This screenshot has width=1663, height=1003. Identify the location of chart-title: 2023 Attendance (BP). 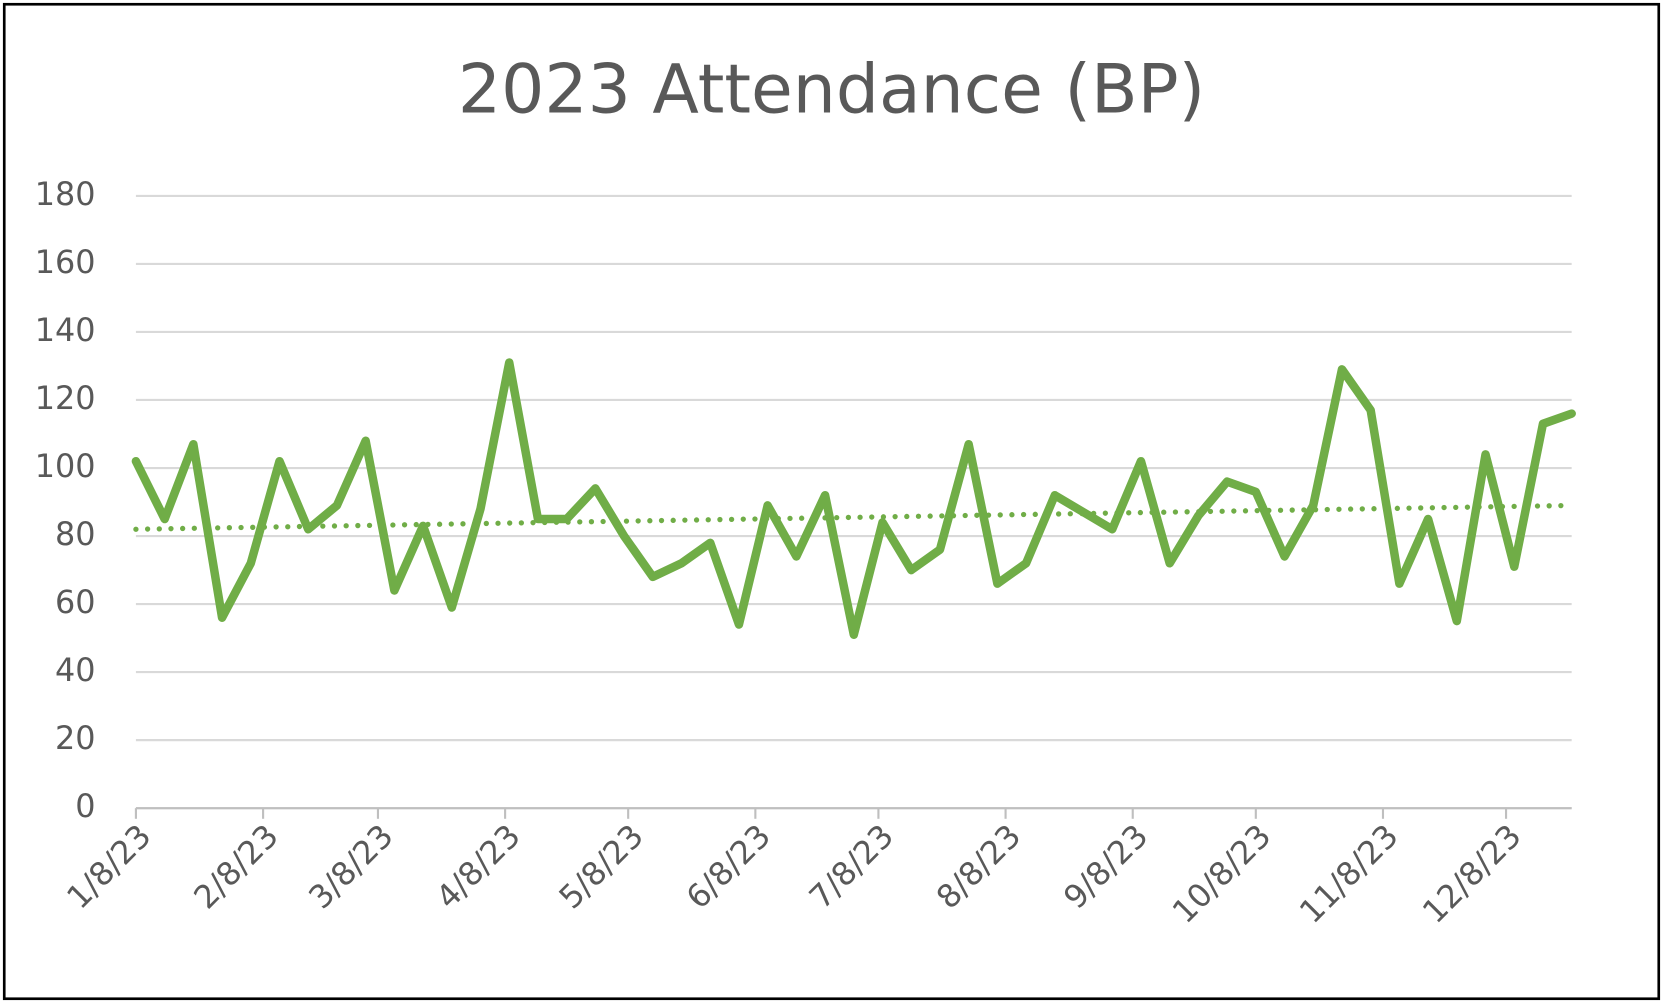
(831, 89).